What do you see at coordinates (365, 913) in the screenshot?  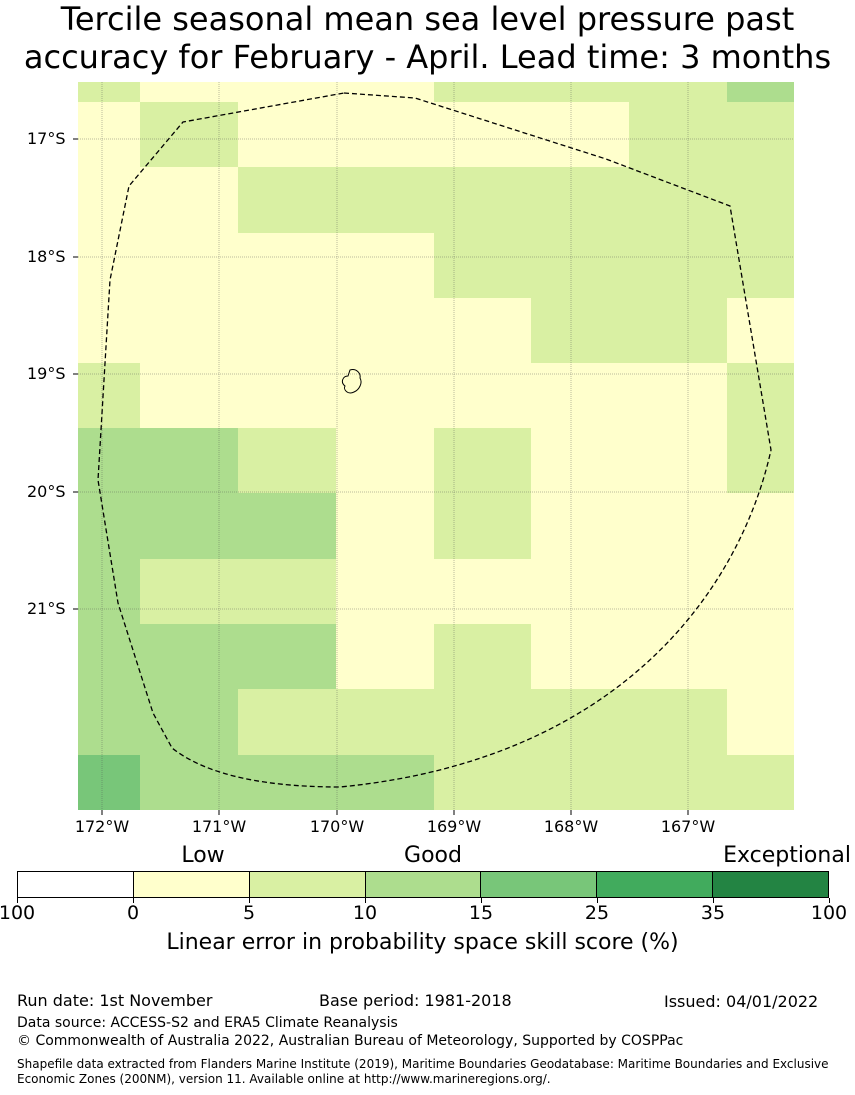 I see `colorbar-tick-label: 10` at bounding box center [365, 913].